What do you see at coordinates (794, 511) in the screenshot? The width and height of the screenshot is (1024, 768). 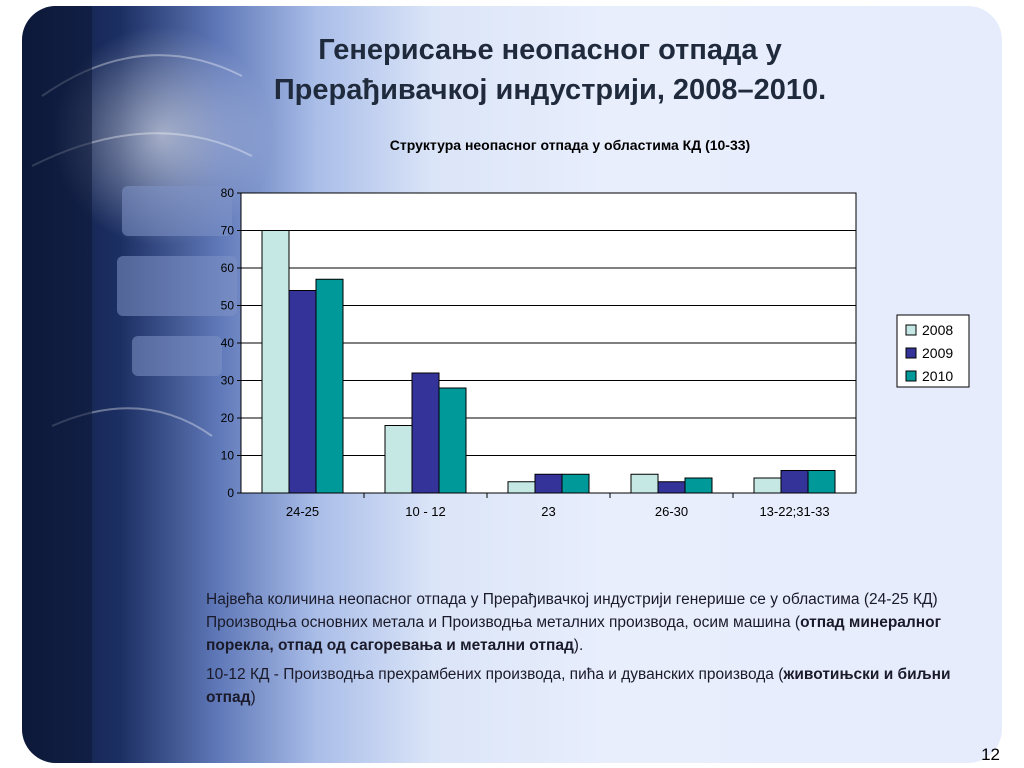 I see `x-tick-label: 13-22;31-33` at bounding box center [794, 511].